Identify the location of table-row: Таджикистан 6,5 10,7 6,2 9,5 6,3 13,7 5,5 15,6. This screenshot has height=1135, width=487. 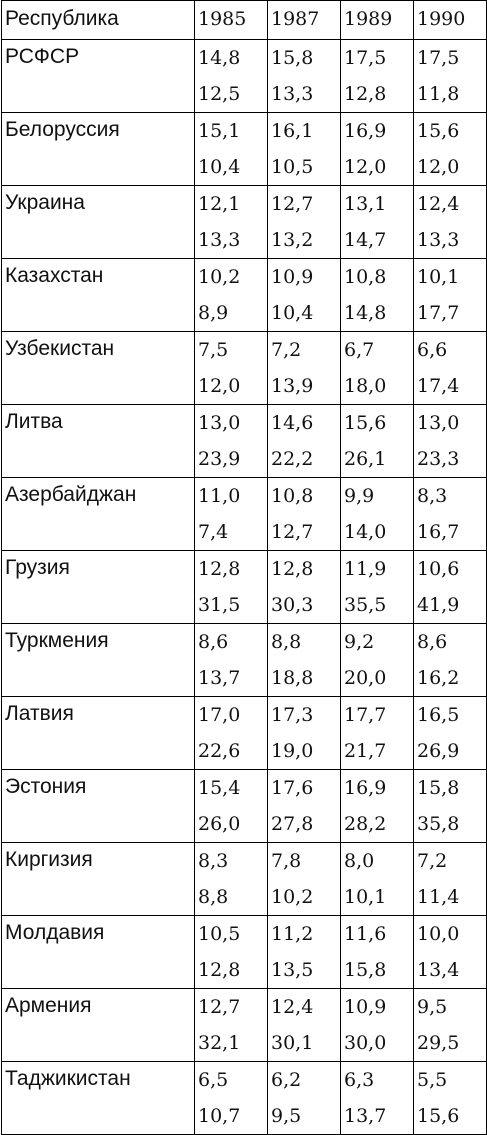
(244, 1098).